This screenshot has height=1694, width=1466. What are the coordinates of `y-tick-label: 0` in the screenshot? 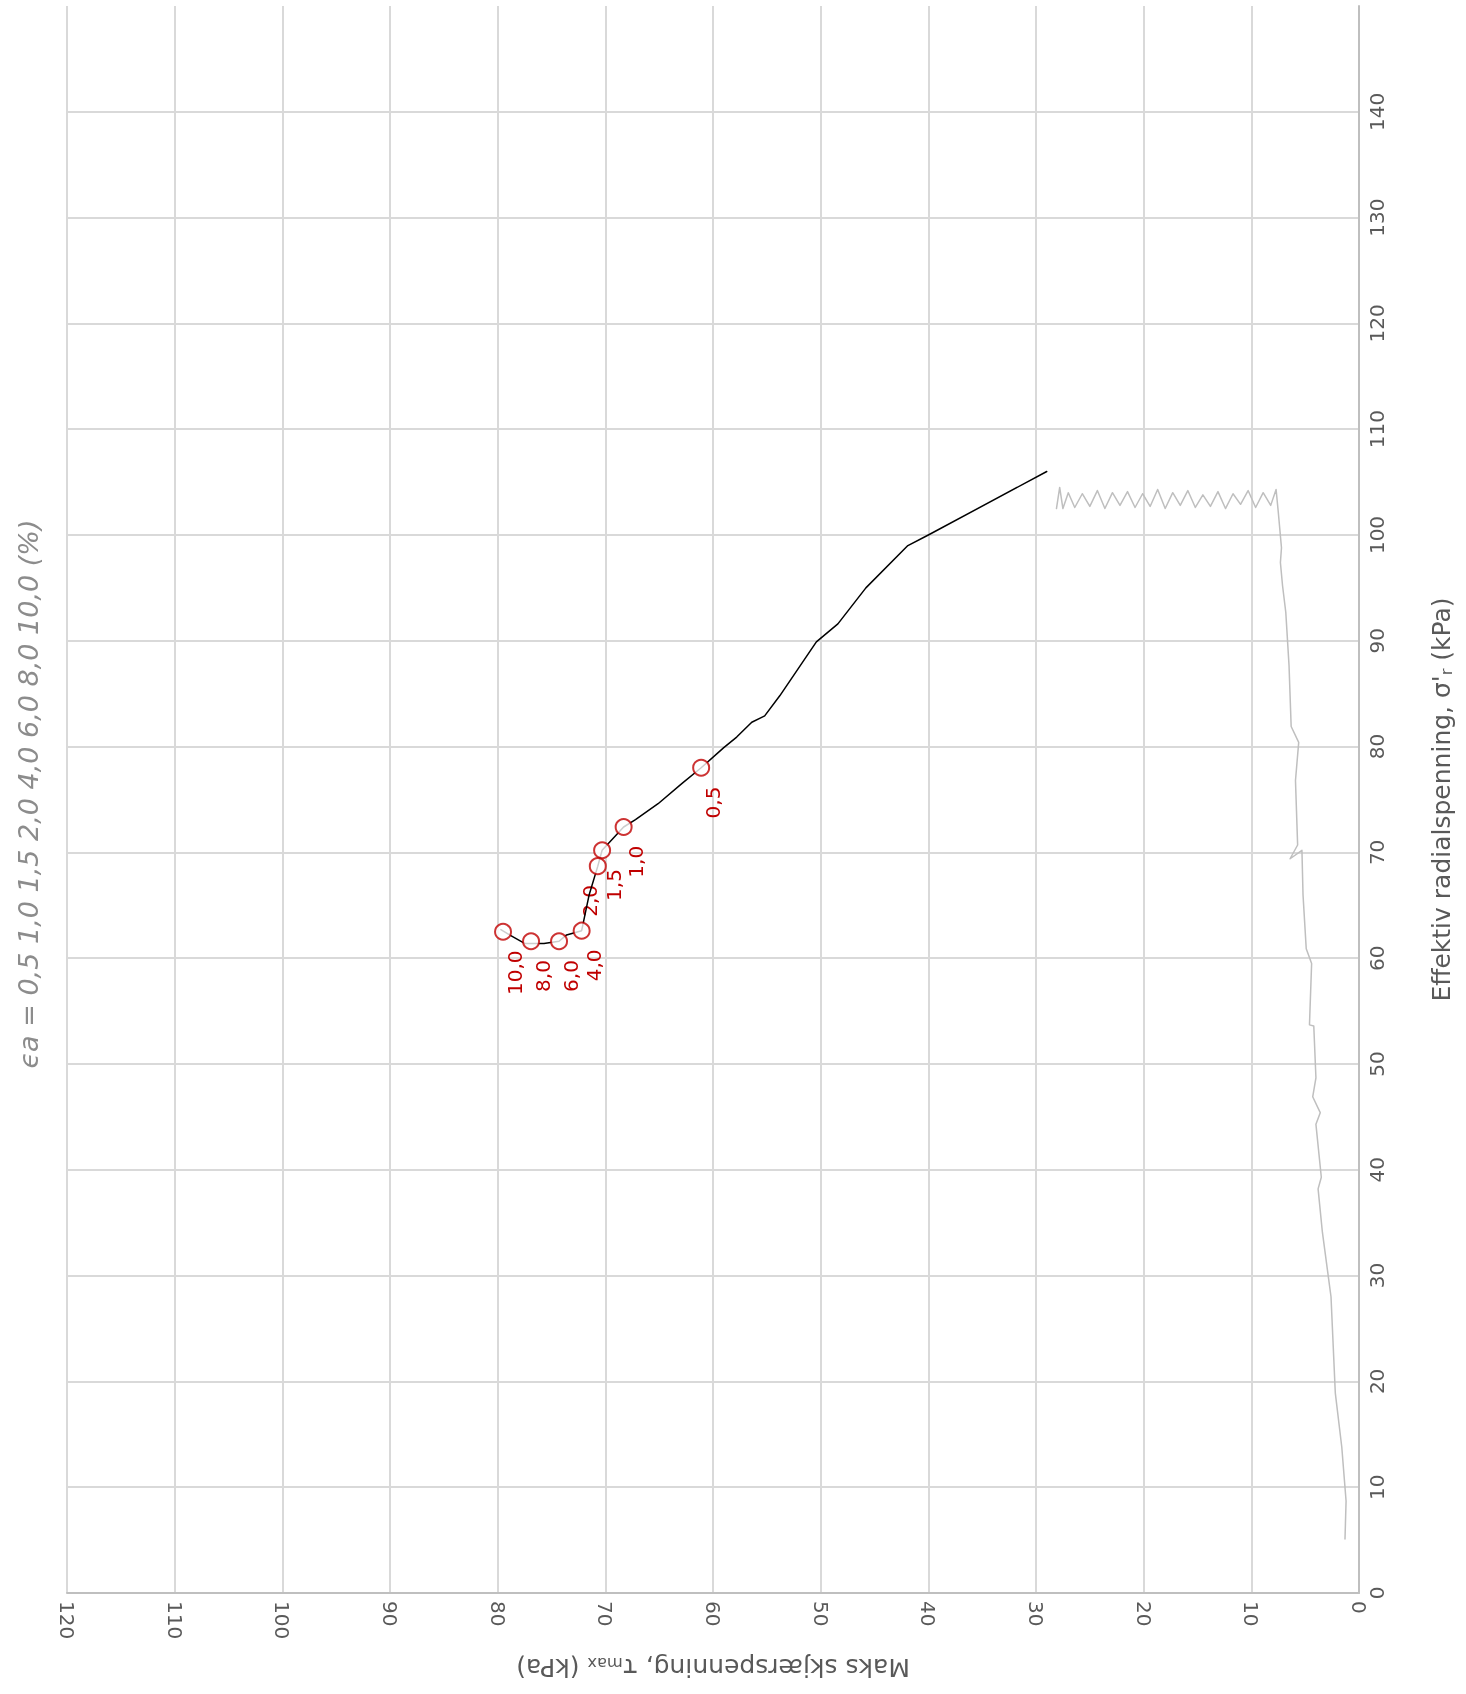 It's located at (1377, 1593).